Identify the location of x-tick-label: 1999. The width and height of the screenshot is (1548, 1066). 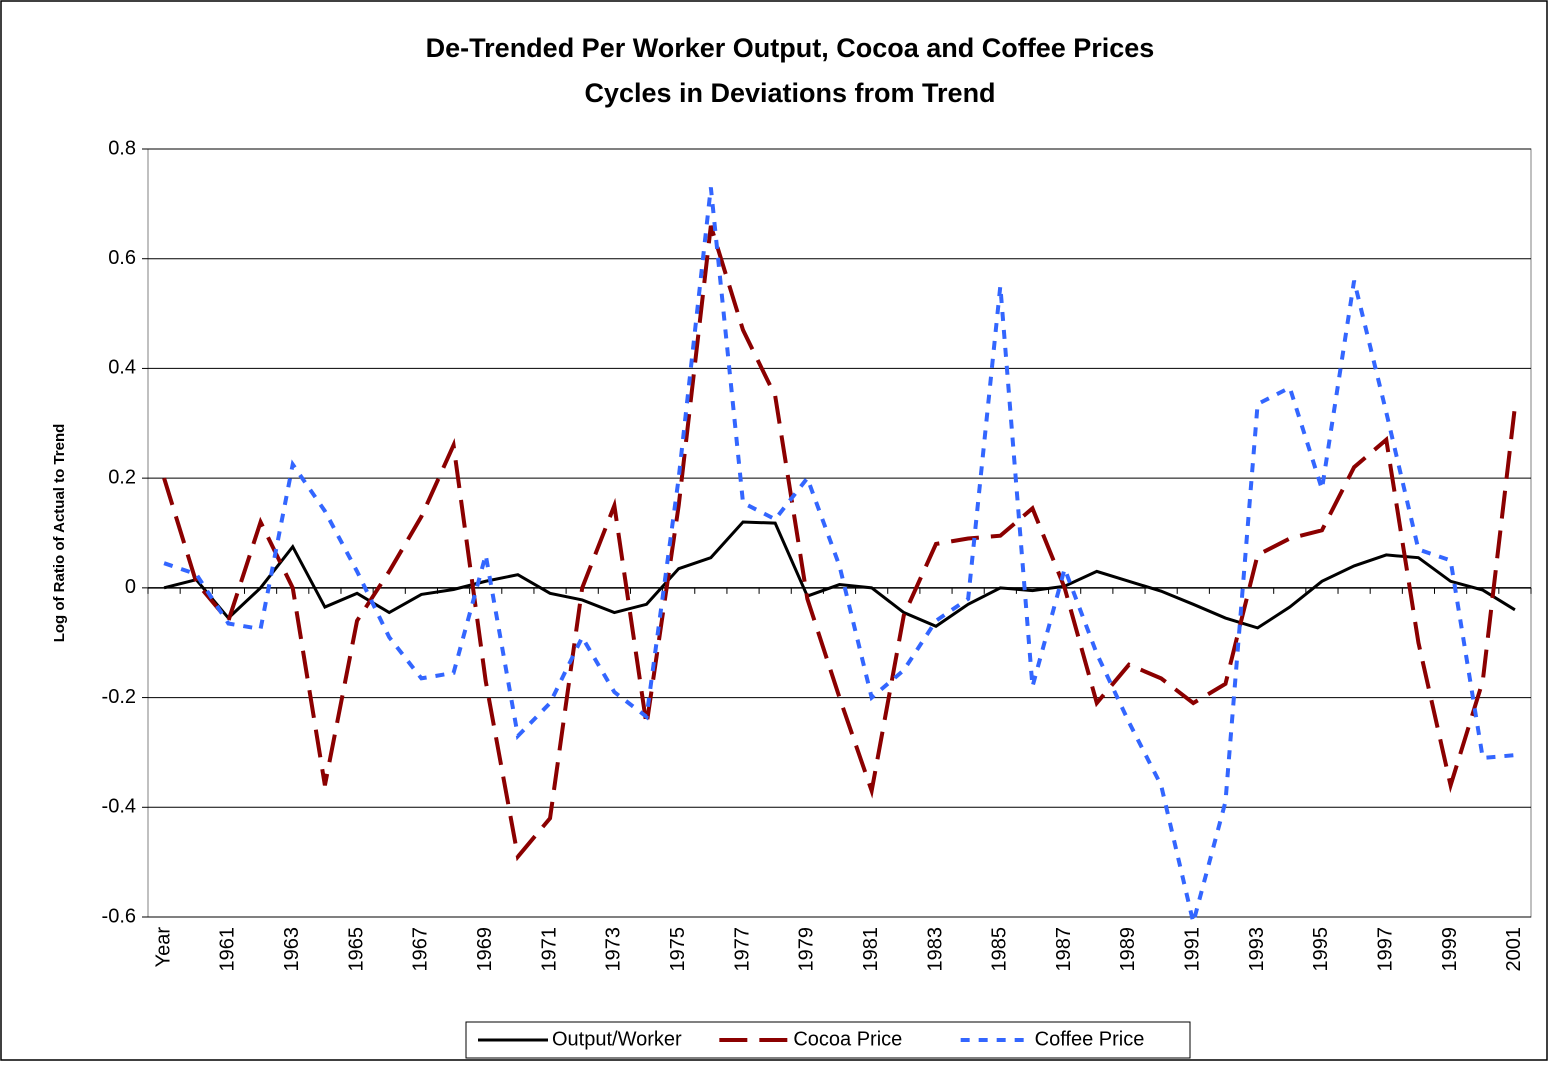
(1450, 949).